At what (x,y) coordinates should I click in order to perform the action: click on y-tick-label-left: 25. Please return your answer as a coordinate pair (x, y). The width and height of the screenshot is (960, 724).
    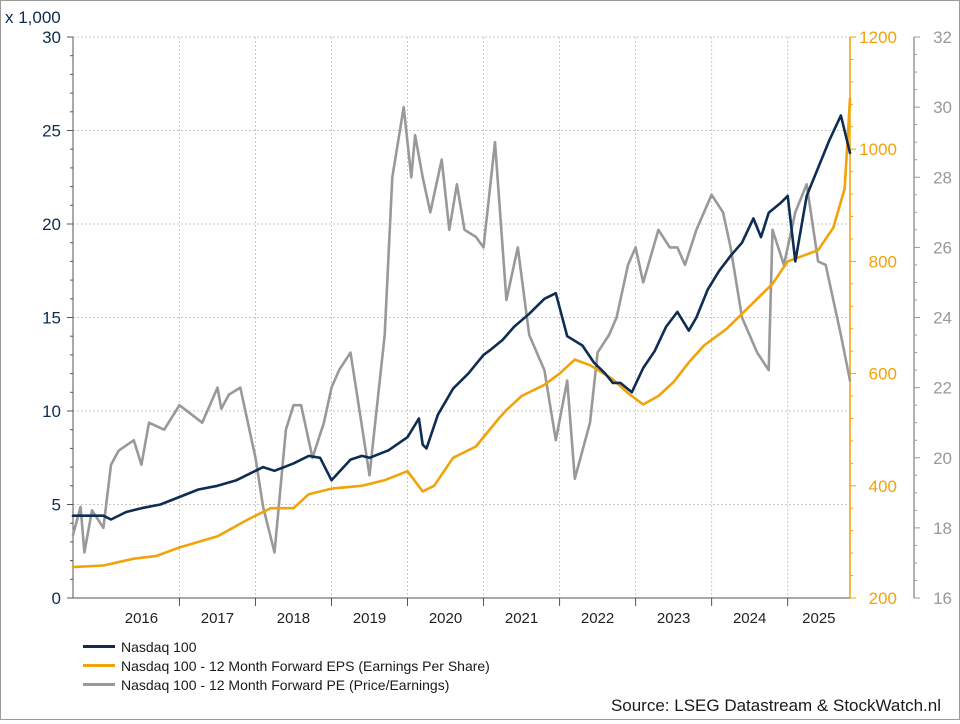
    Looking at the image, I should click on (51, 131).